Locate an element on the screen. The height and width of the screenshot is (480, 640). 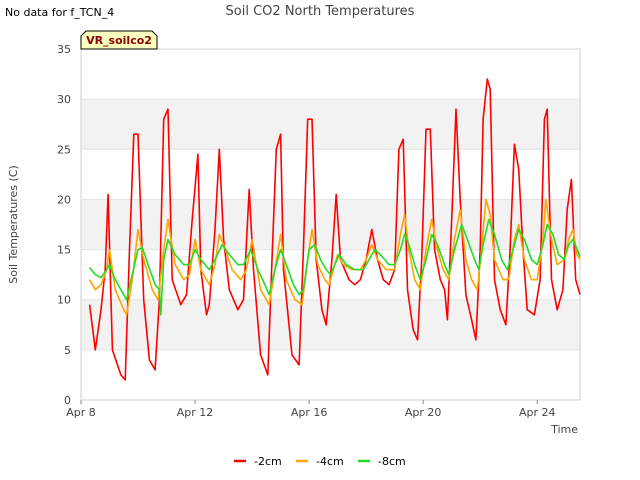
y-tick-label: 35 is located at coordinates (64, 49).